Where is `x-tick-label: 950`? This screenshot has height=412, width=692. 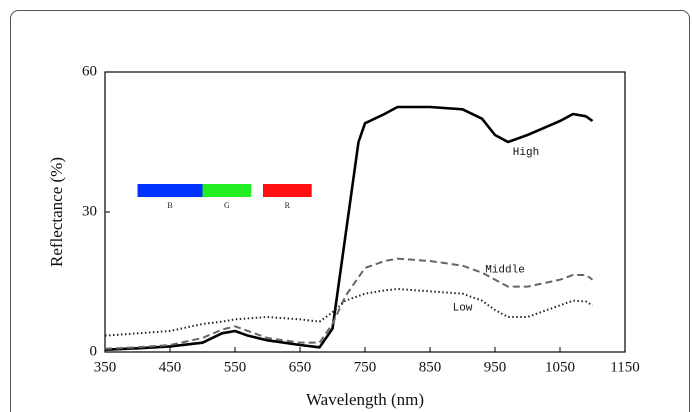
x-tick-label: 950 is located at coordinates (495, 367).